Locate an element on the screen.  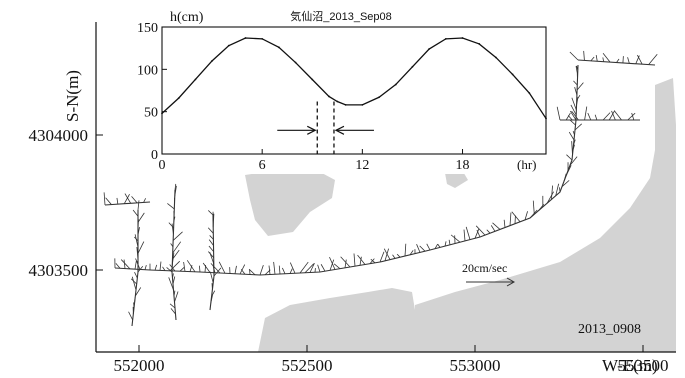
main-x-tick-label: 553500 is located at coordinates (643, 365).